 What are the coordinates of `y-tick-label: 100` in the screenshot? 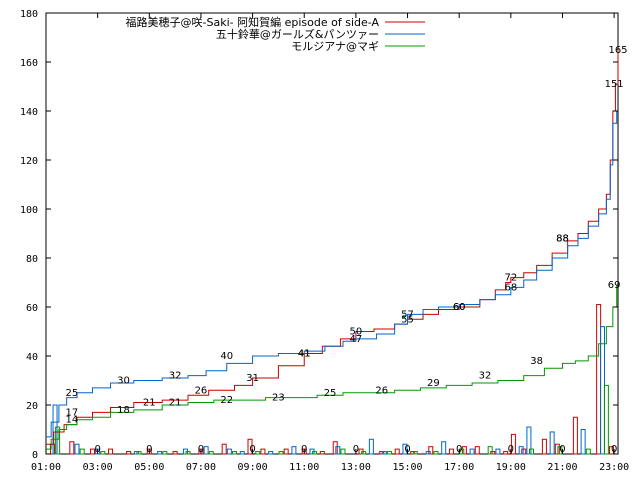 It's located at (29, 210).